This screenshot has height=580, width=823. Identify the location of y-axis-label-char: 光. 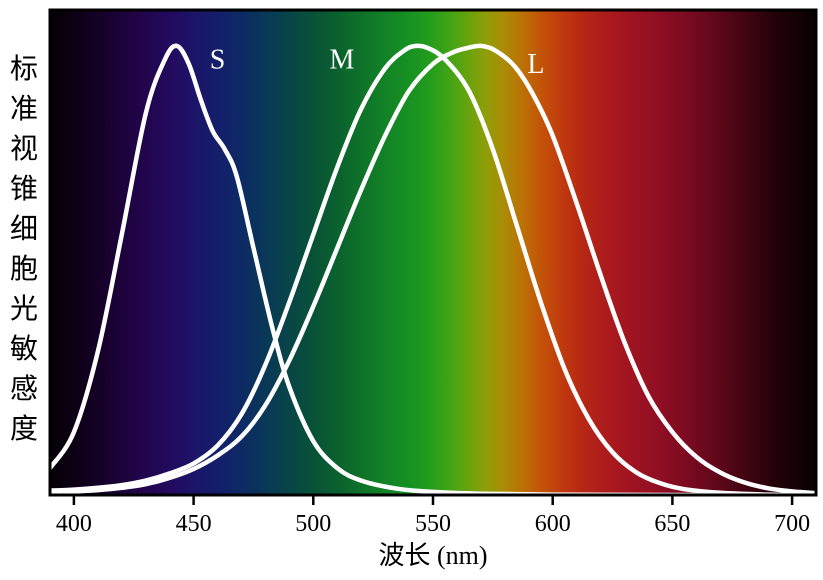
(24, 309).